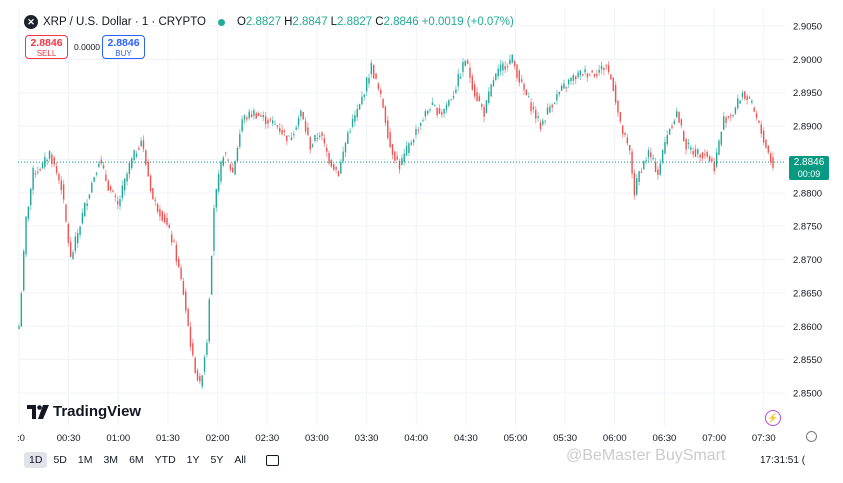 The height and width of the screenshot is (483, 843). Describe the element at coordinates (807, 293) in the screenshot. I see `price-tick-label: 2.8650` at that location.